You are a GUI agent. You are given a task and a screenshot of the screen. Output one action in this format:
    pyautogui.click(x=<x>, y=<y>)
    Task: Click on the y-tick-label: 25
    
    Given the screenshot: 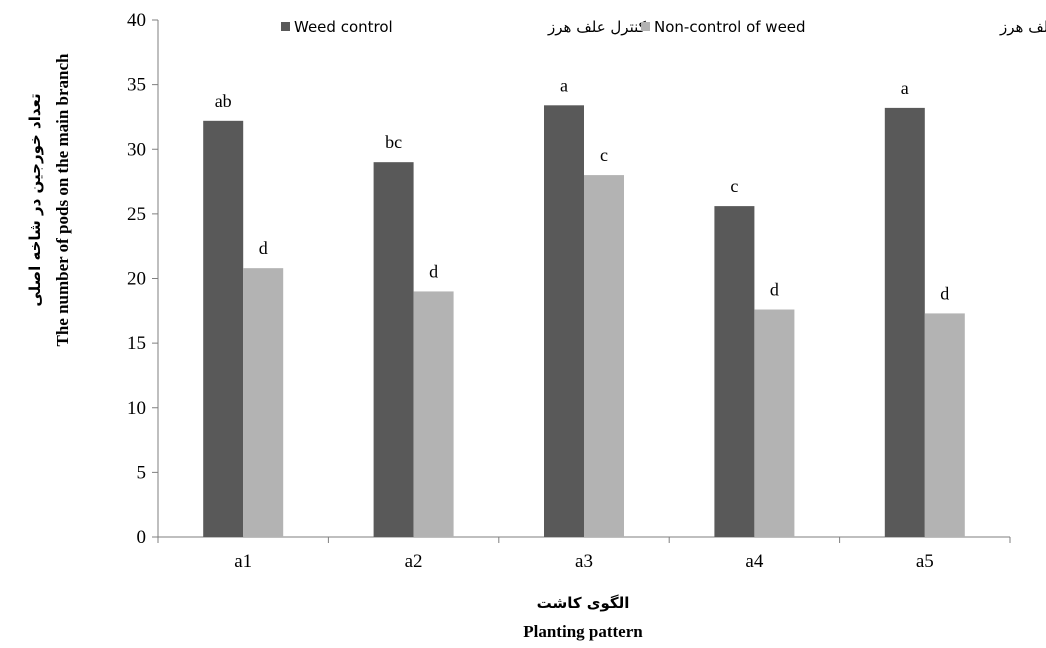 What is the action you would take?
    pyautogui.click(x=136, y=214)
    